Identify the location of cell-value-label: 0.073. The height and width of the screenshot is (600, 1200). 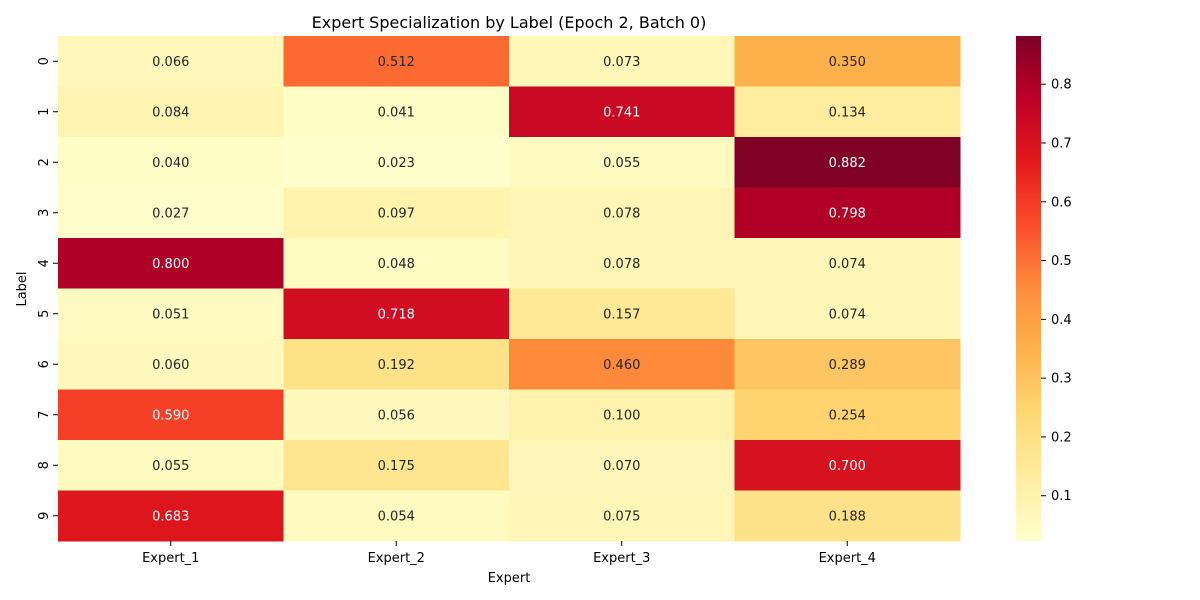
(621, 62).